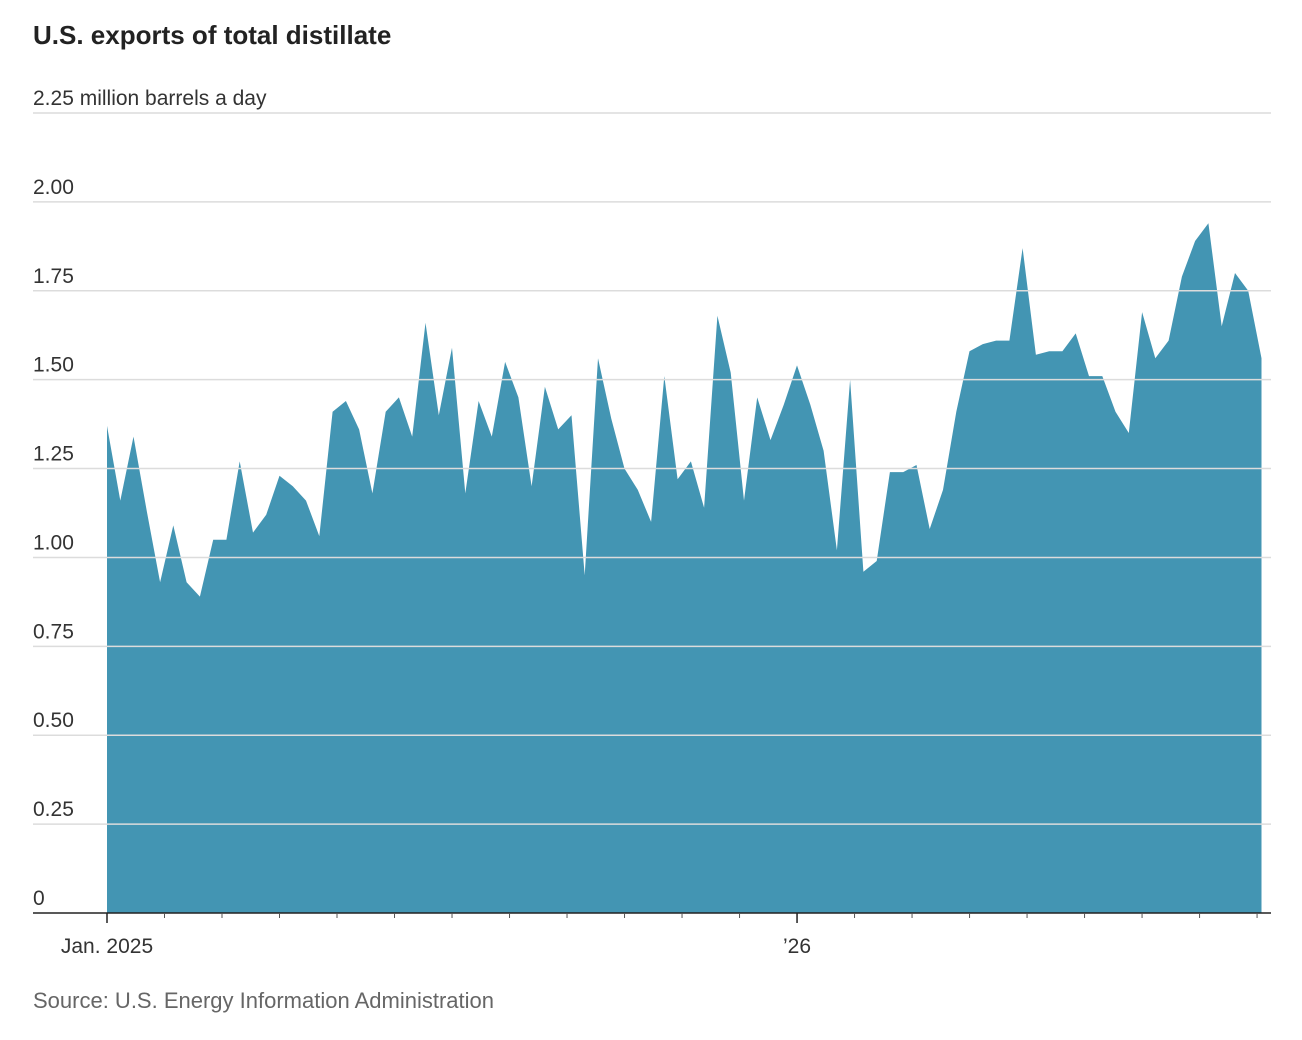 The height and width of the screenshot is (1040, 1302). Describe the element at coordinates (53, 542) in the screenshot. I see `y-tick-label: 1.00` at that location.